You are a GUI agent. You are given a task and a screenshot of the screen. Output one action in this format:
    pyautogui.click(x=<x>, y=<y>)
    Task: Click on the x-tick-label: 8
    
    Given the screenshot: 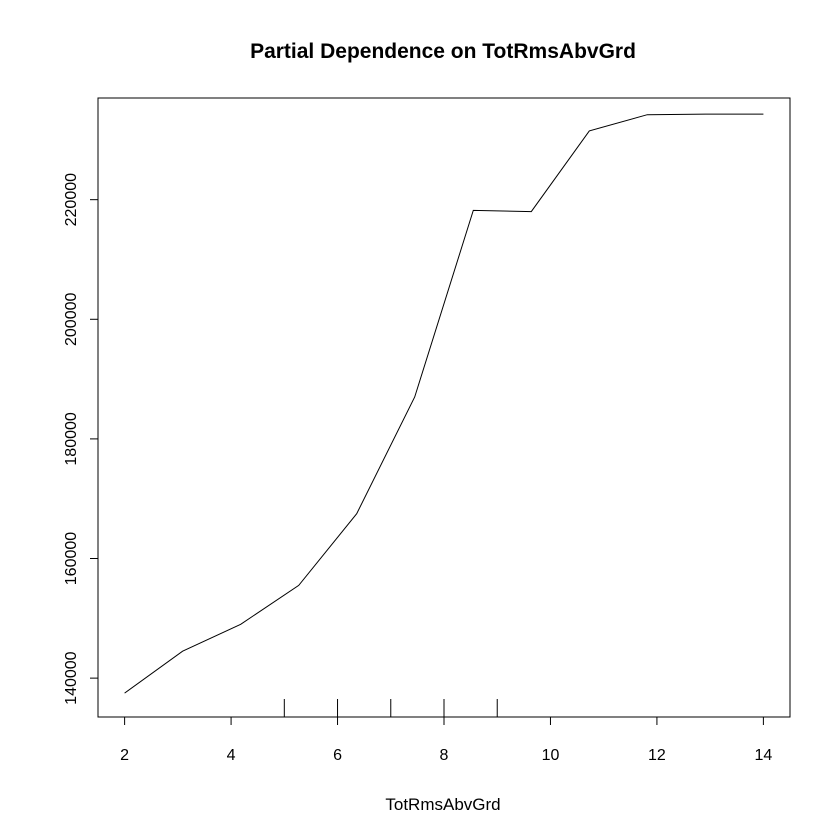 What is the action you would take?
    pyautogui.click(x=444, y=755)
    